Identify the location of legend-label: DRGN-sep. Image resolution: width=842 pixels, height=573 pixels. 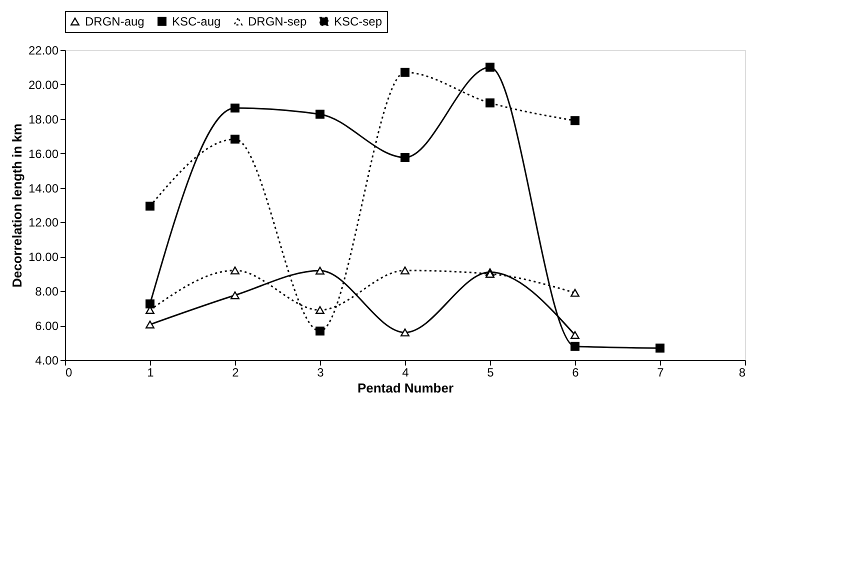
(277, 21).